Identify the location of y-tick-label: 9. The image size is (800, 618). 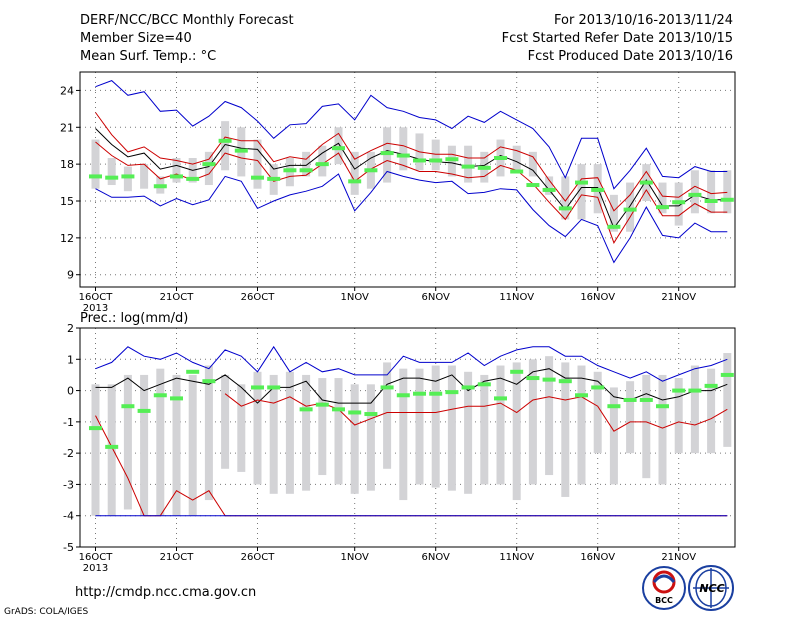
(70, 275).